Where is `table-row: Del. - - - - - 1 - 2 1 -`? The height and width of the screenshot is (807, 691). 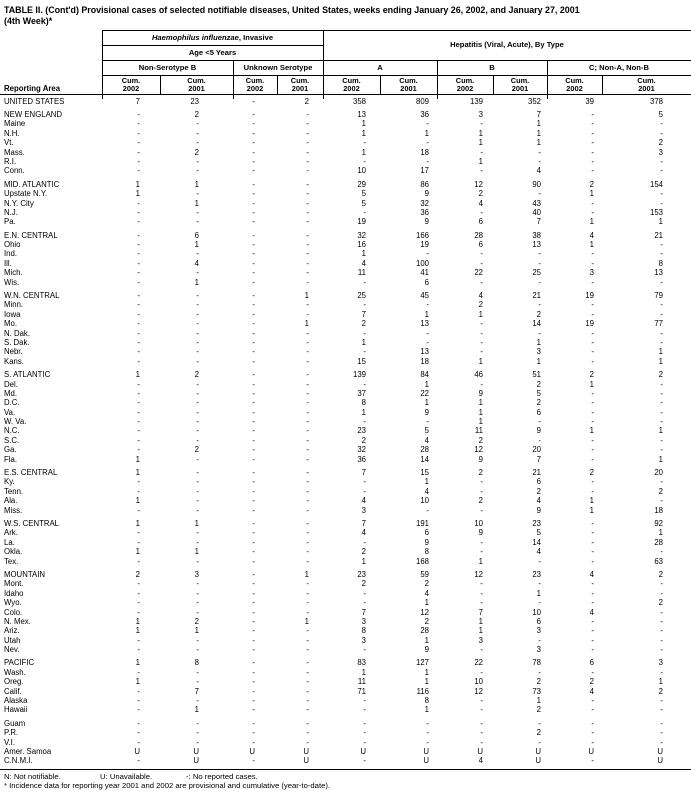
table-row: Del. - - - - - 1 - 2 1 - is located at coordinates (345, 384).